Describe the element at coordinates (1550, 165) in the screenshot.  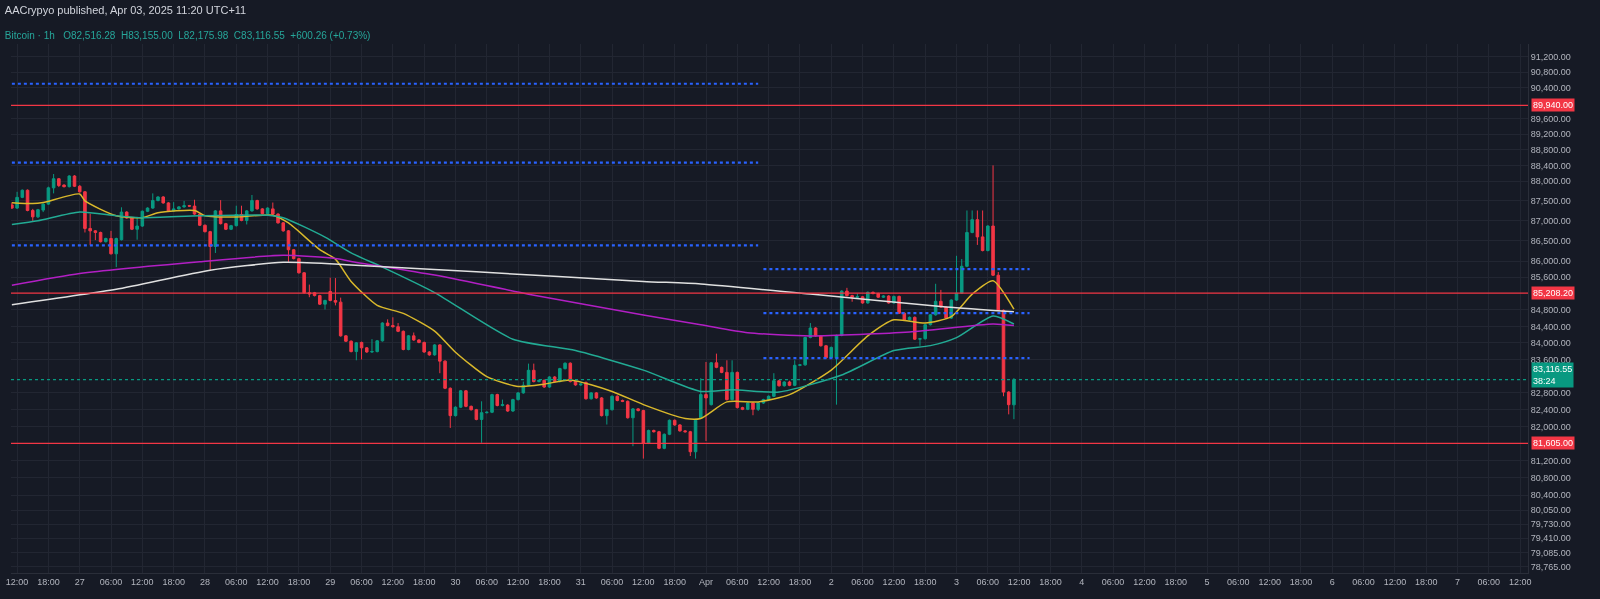
I see `y-tick-label: 88,400.00` at that location.